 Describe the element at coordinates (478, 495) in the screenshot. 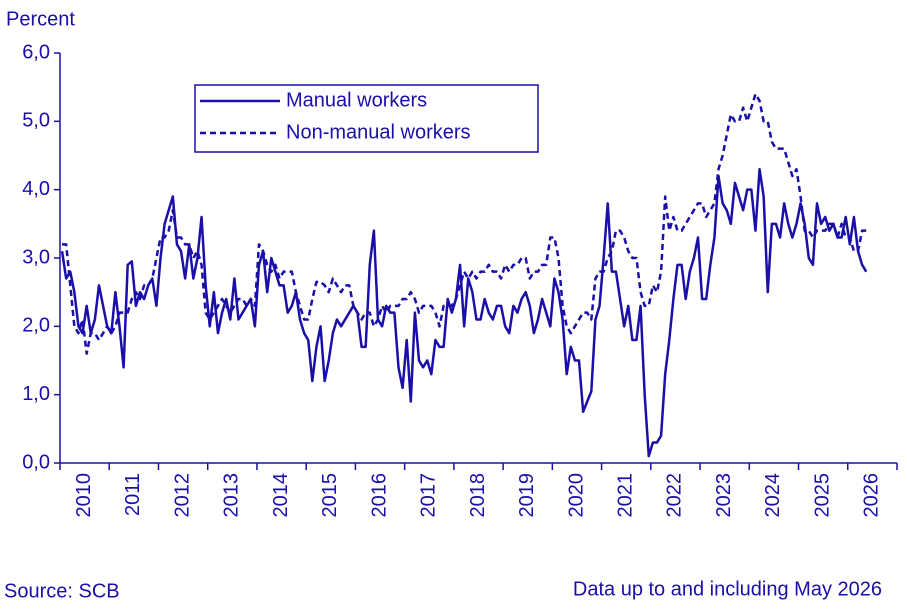

I see `x-tick-label: 2018` at that location.